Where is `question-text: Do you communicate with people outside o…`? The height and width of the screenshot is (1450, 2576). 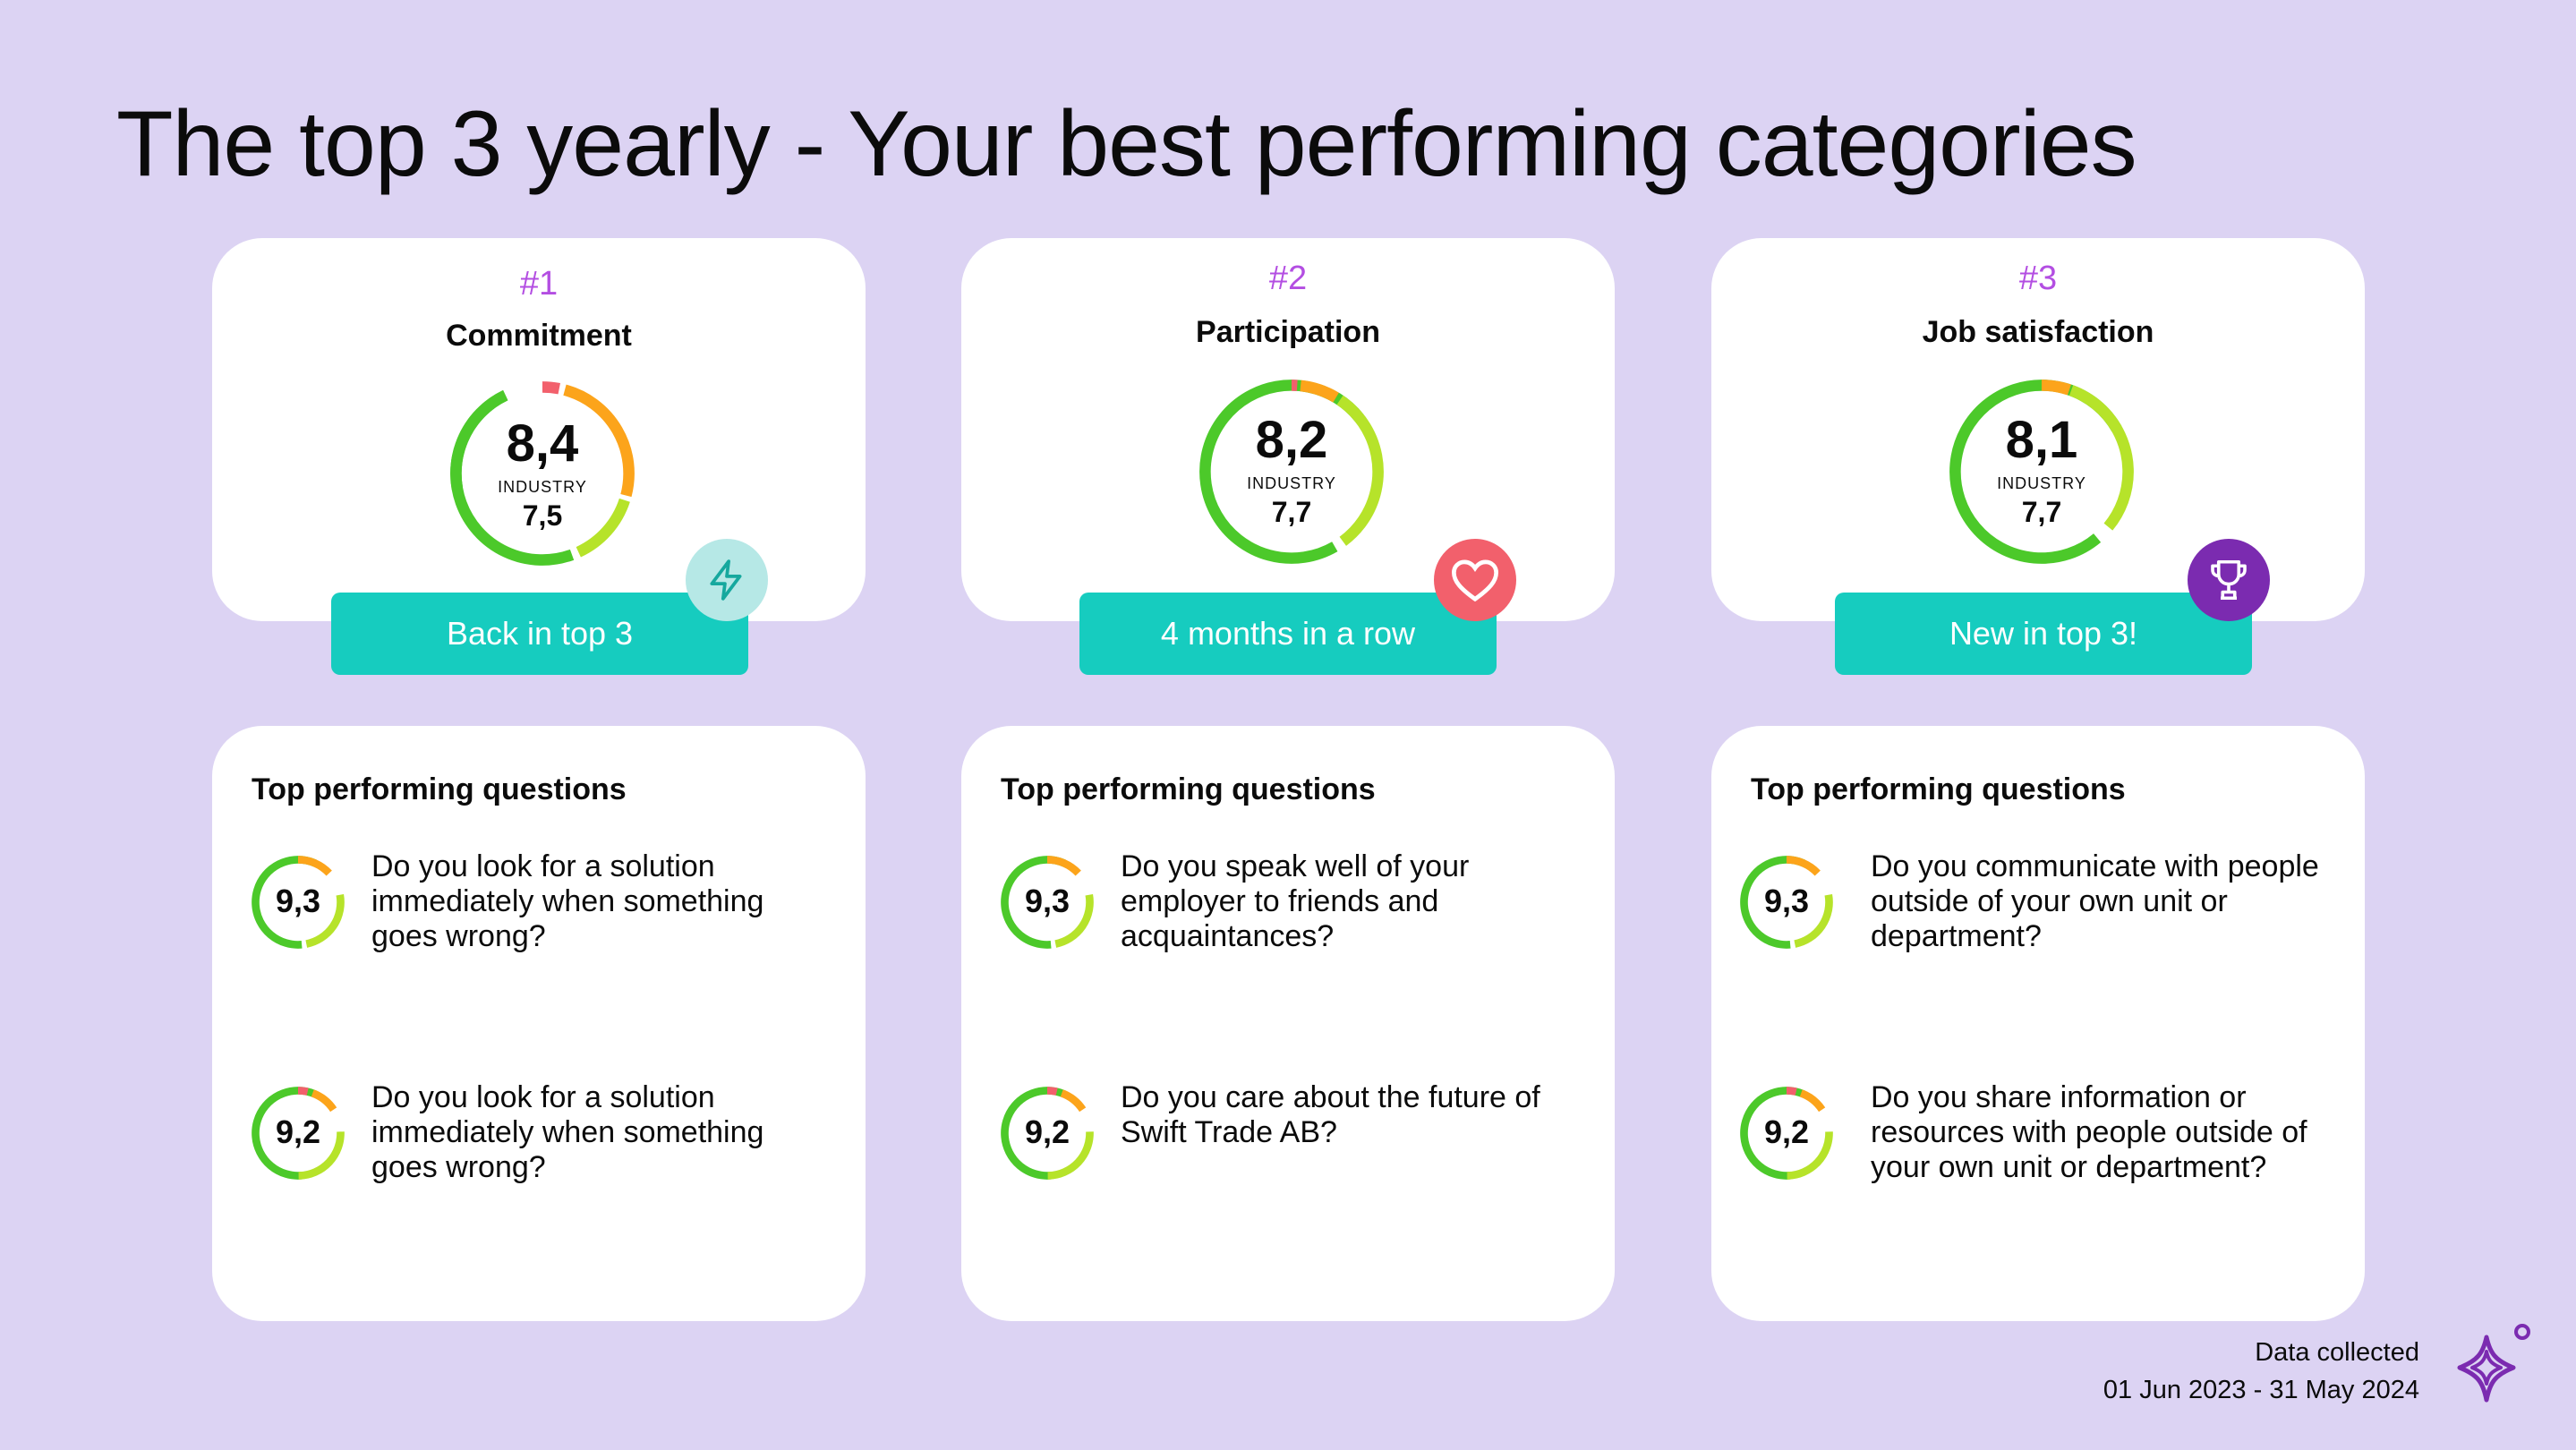
question-text: Do you communicate with people outside o… is located at coordinates (2095, 901).